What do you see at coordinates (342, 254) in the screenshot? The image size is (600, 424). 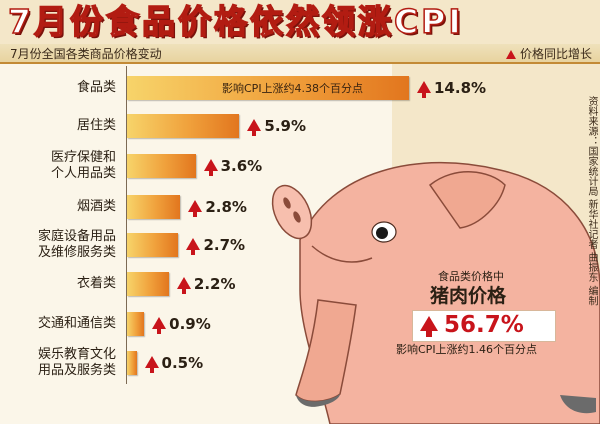 I see `pig-mouth` at bounding box center [342, 254].